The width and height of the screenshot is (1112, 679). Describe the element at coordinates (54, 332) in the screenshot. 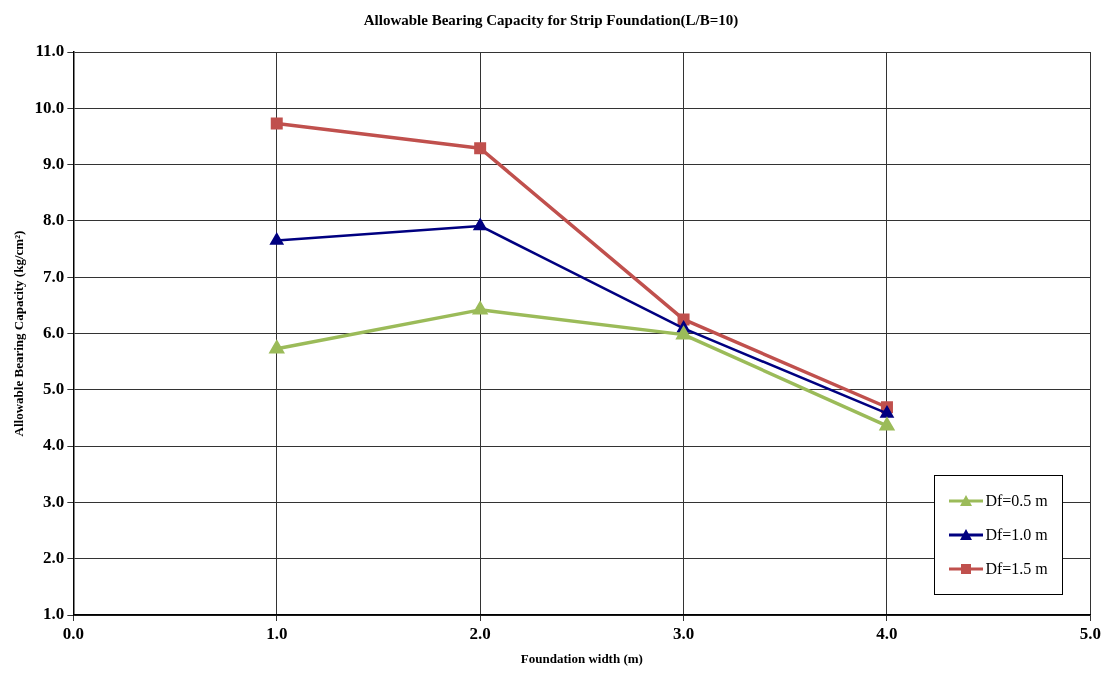

I see `y-tick-label: 6.0` at that location.